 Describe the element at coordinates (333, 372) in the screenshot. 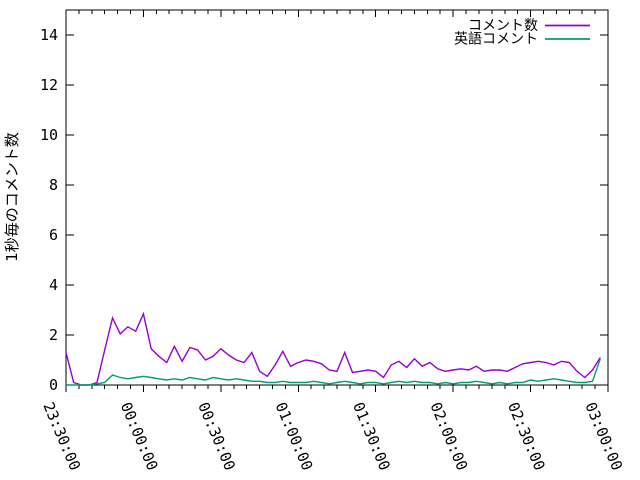

I see `series-english-line` at that location.